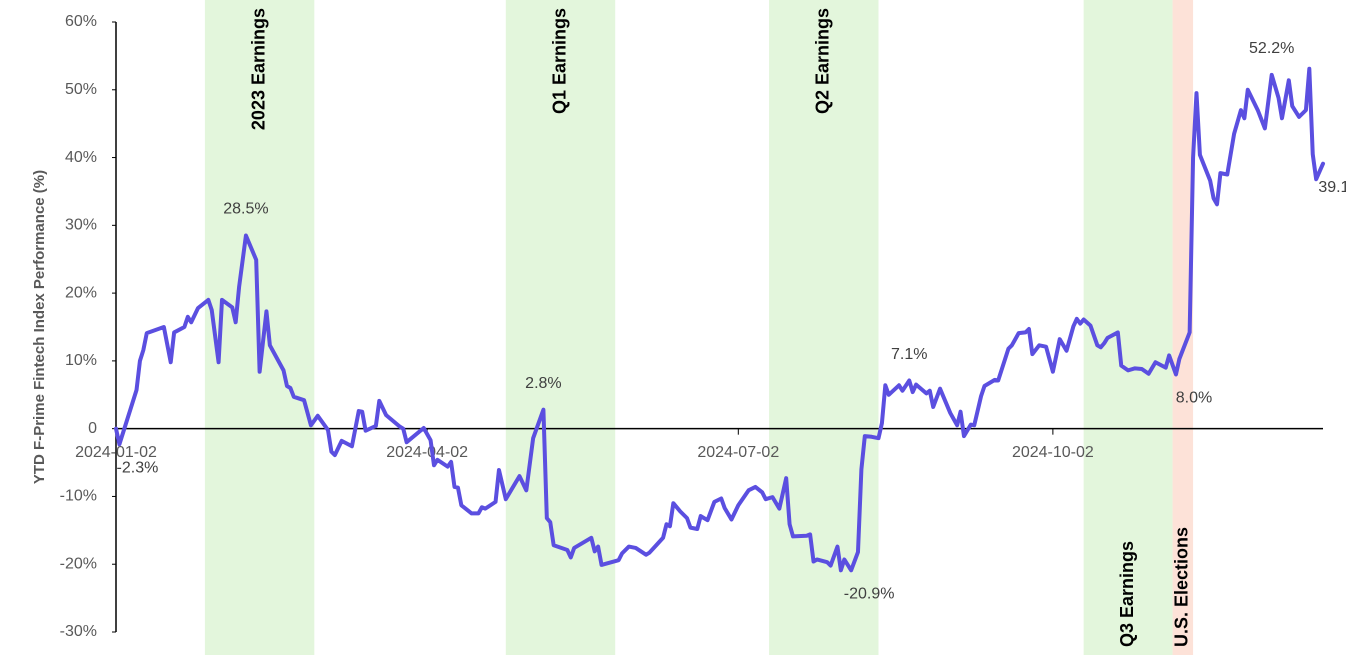 The image size is (1346, 655). I want to click on value-label: 39.1%, so click(1332, 187).